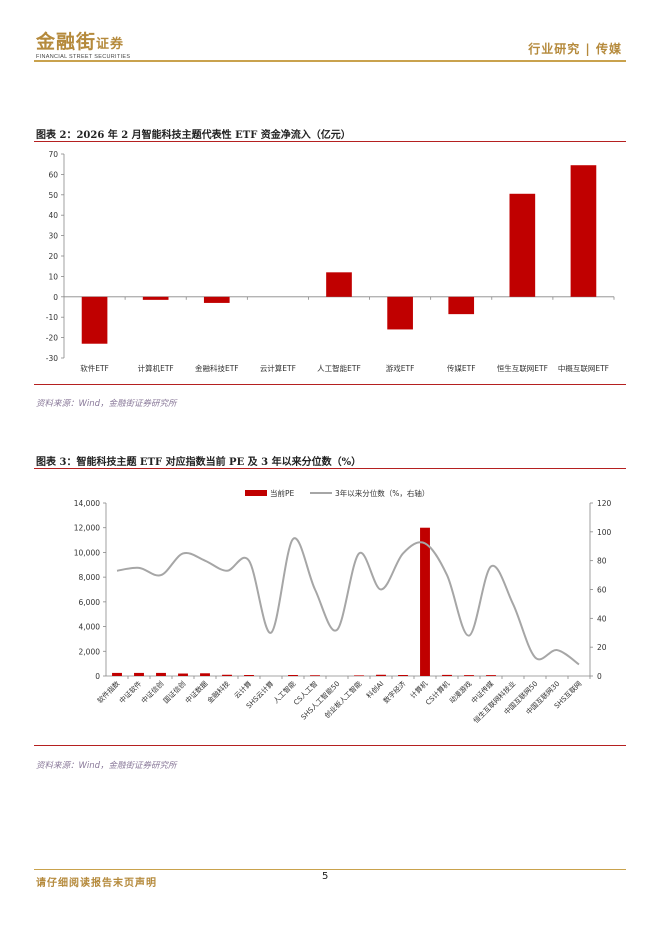 The image size is (662, 936). Describe the element at coordinates (152, 692) in the screenshot. I see `x-category-label: 中证信创` at that location.